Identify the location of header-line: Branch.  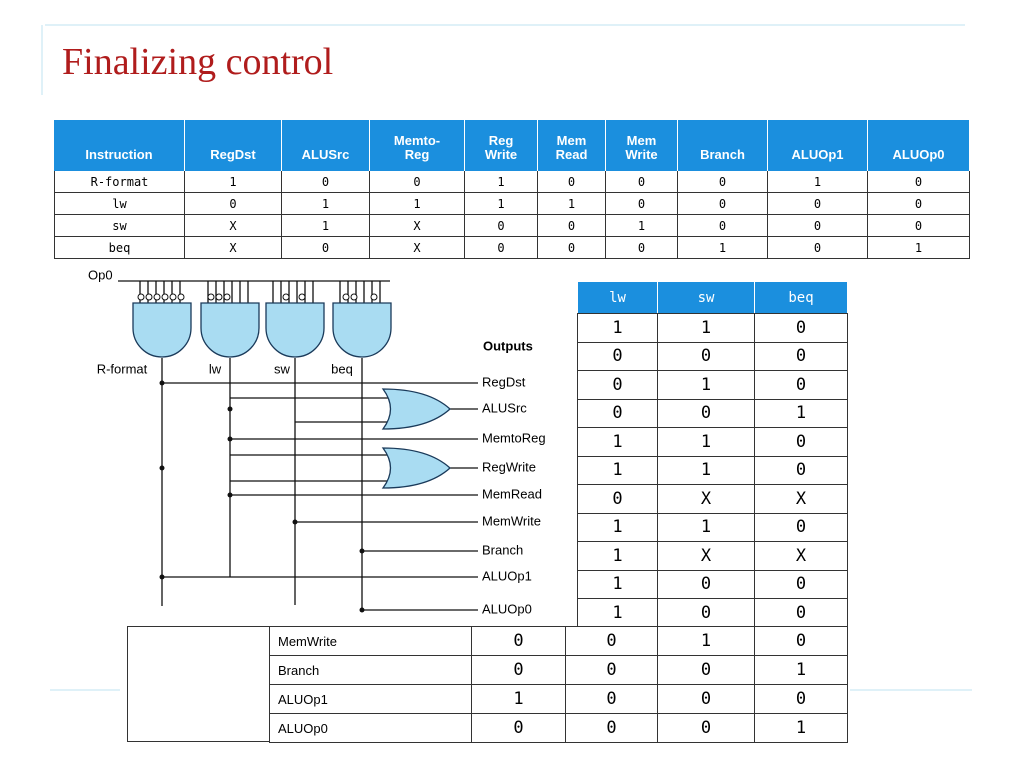
(722, 154).